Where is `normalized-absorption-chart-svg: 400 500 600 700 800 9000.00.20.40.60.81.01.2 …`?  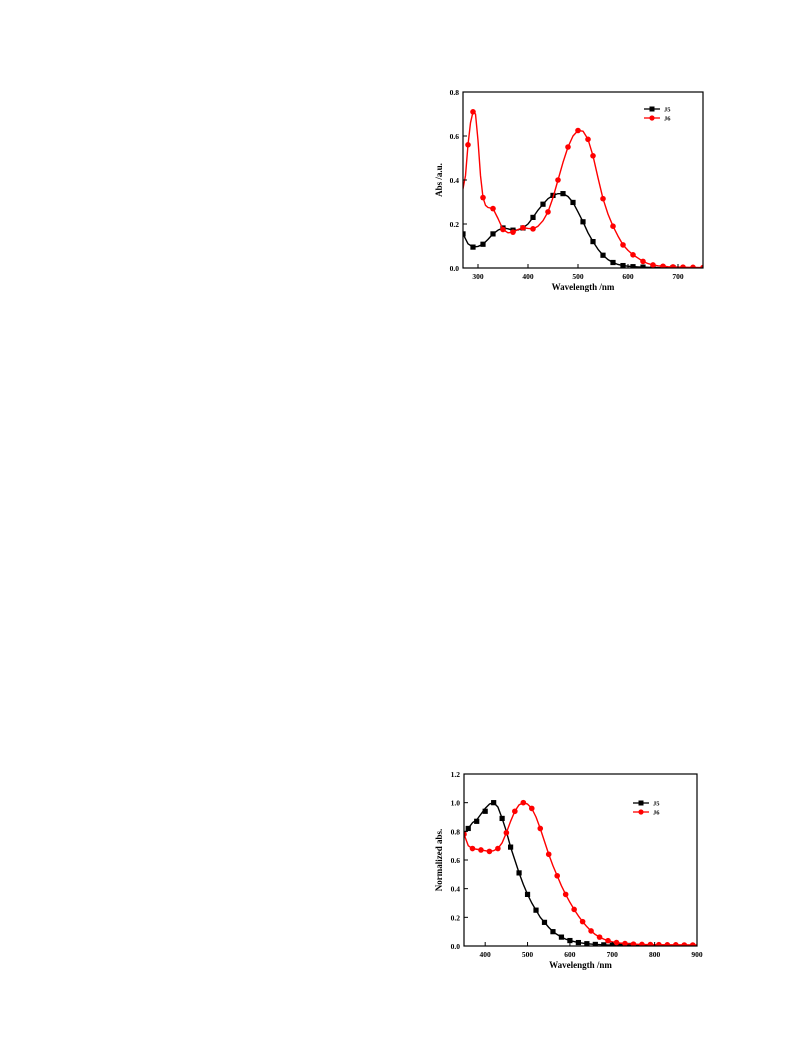
normalized-absorption-chart-svg: 400 500 600 700 800 9000.00.20.40.60.81.01.2 … is located at coordinates (568, 870).